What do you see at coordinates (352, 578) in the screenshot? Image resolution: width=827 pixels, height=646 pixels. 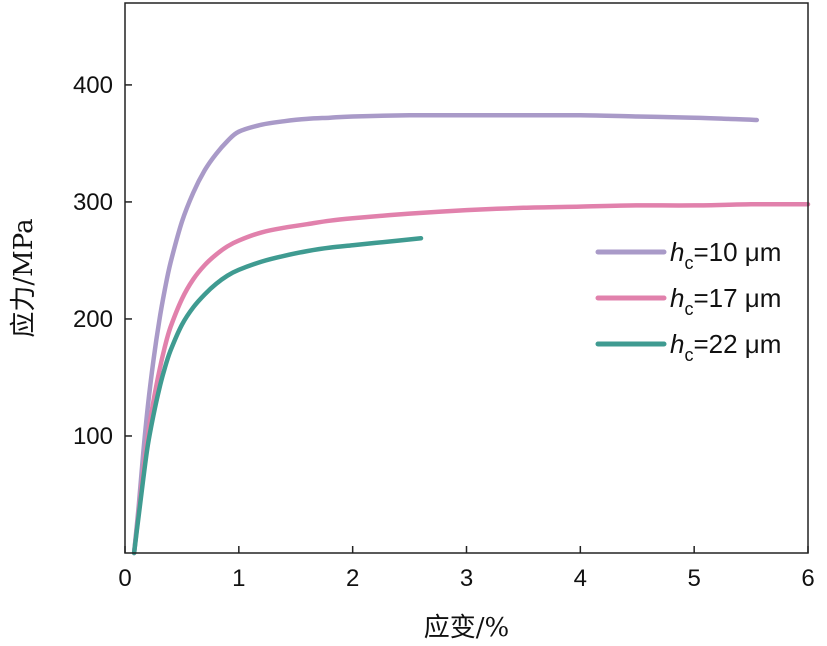 I see `x-tick-label: 2` at bounding box center [352, 578].